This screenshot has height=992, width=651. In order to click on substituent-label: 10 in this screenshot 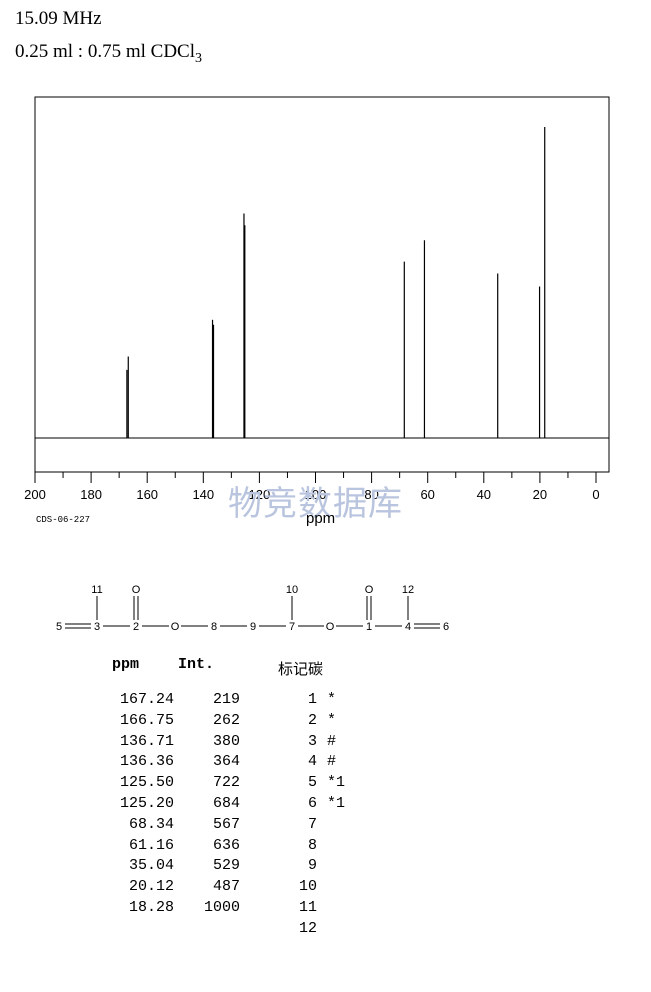, I will do `click(292, 590)`.